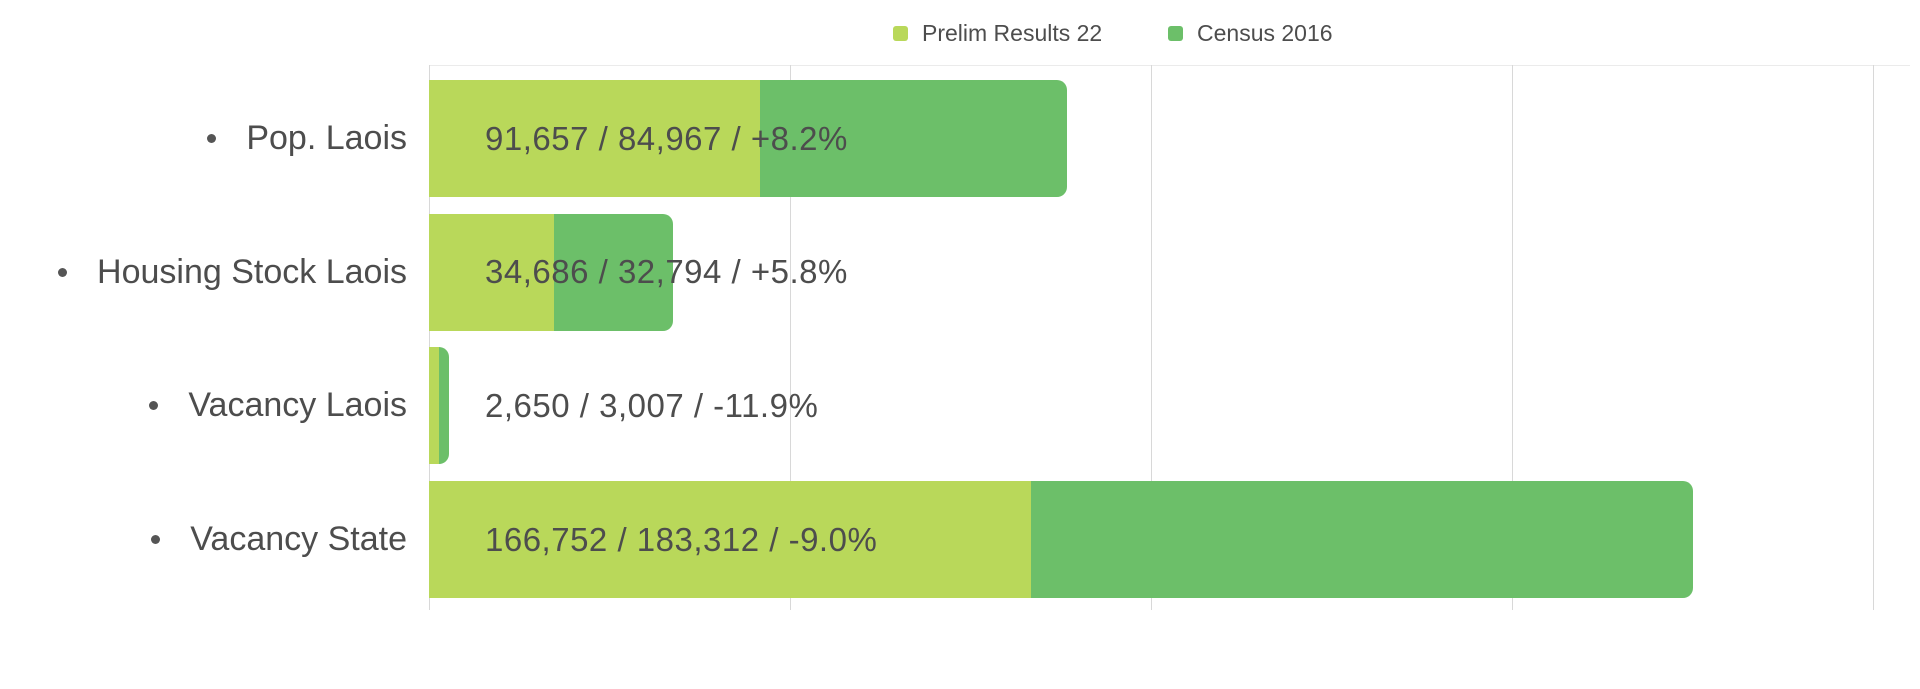 Image resolution: width=1920 pixels, height=689 pixels. What do you see at coordinates (429, 337) in the screenshot?
I see `axis-line` at bounding box center [429, 337].